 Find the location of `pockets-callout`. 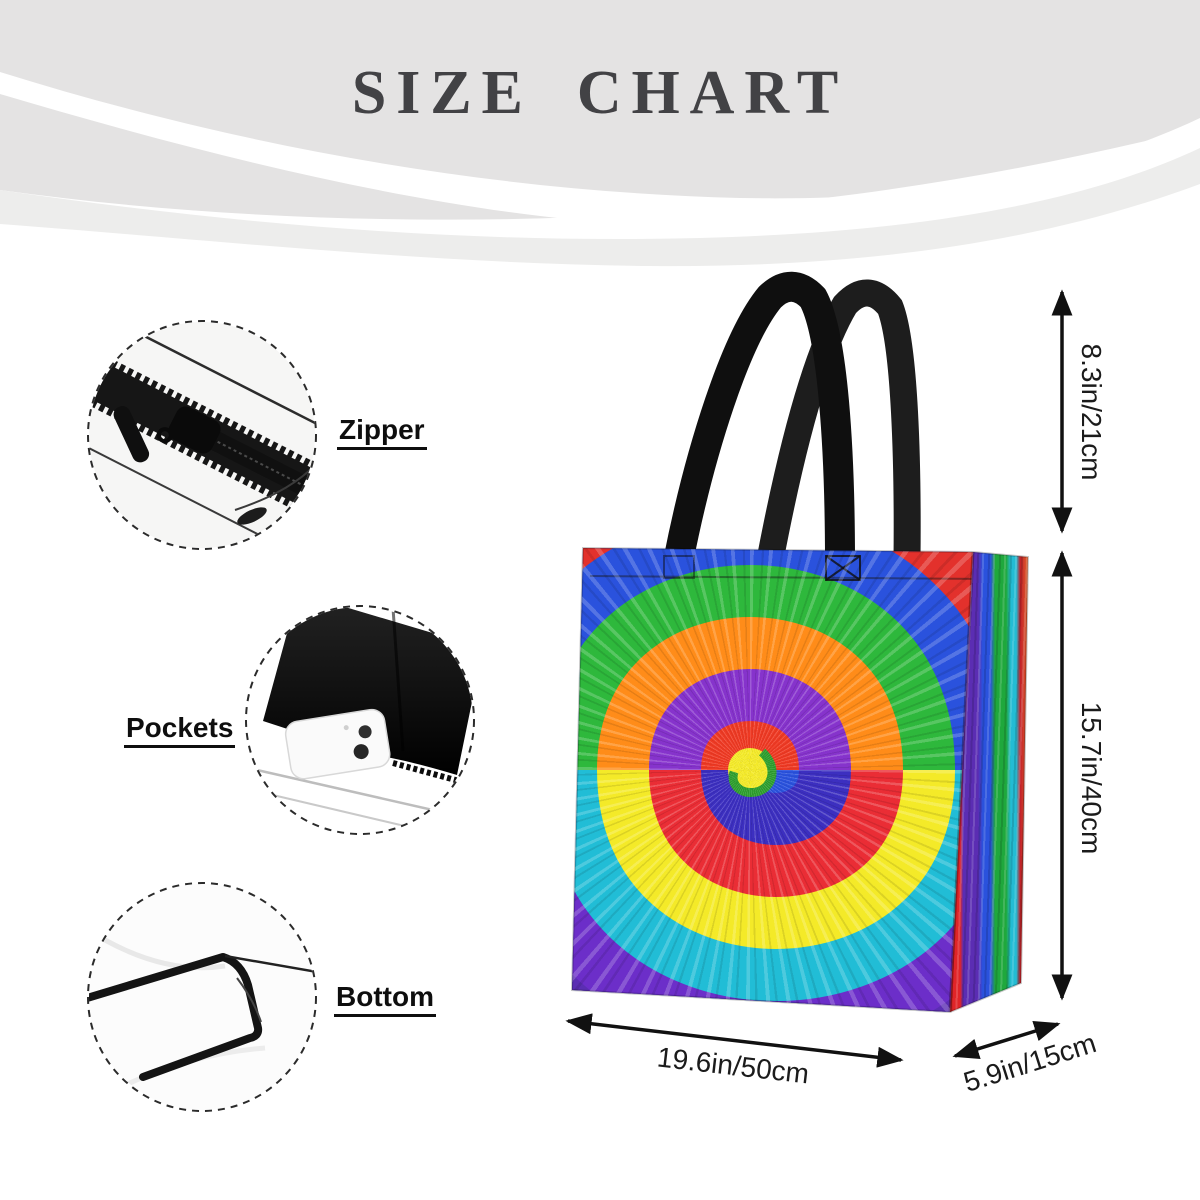

pockets-callout is located at coordinates (360, 720).